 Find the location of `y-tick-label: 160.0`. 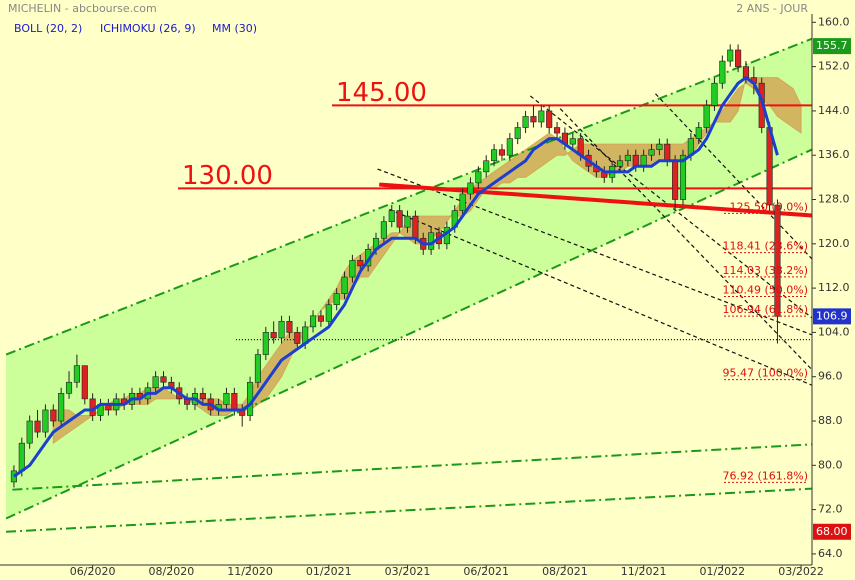

y-tick-label: 160.0 is located at coordinates (834, 21).